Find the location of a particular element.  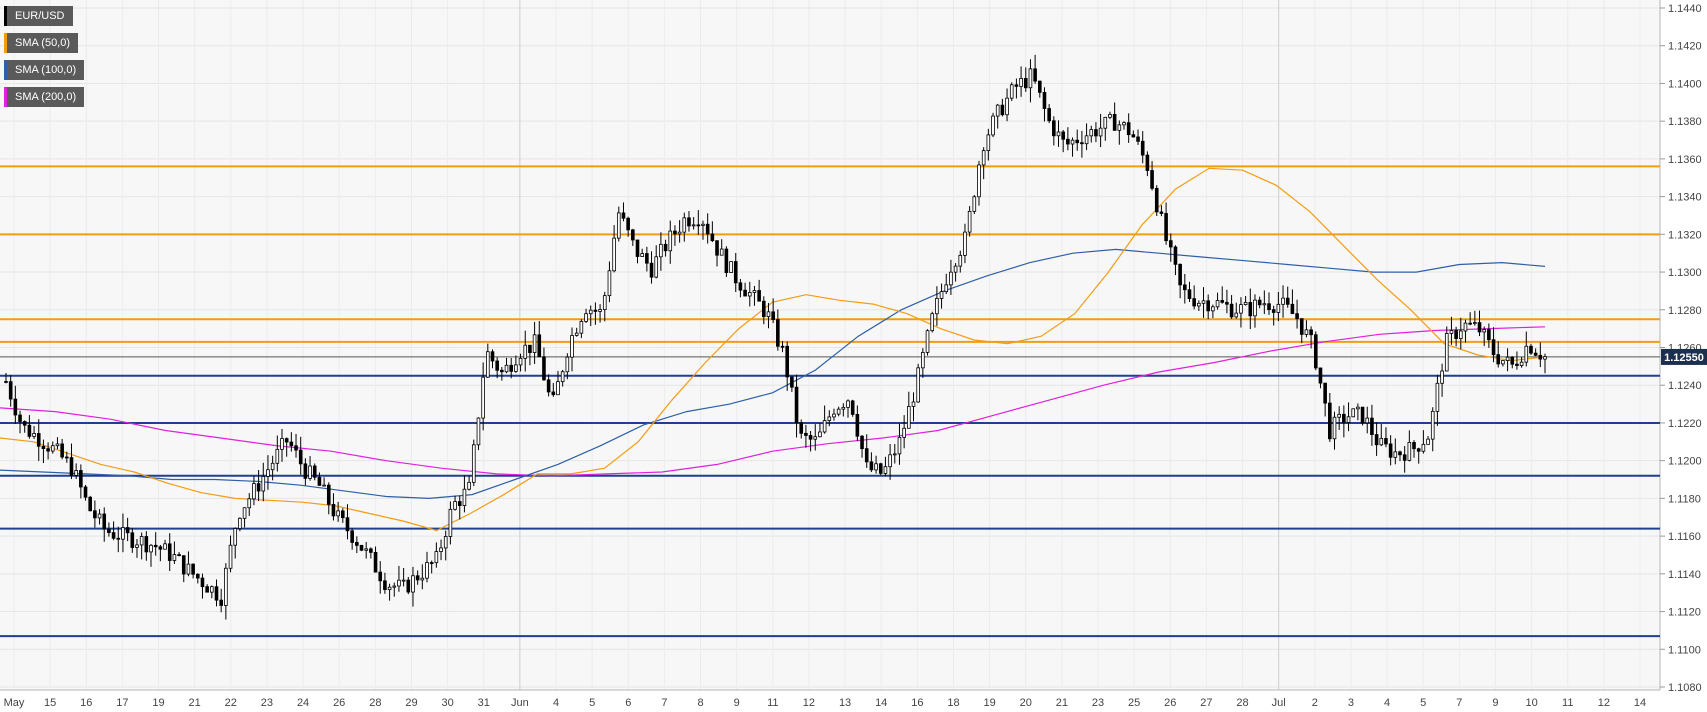

x-tick-label: 23 is located at coordinates (267, 703).